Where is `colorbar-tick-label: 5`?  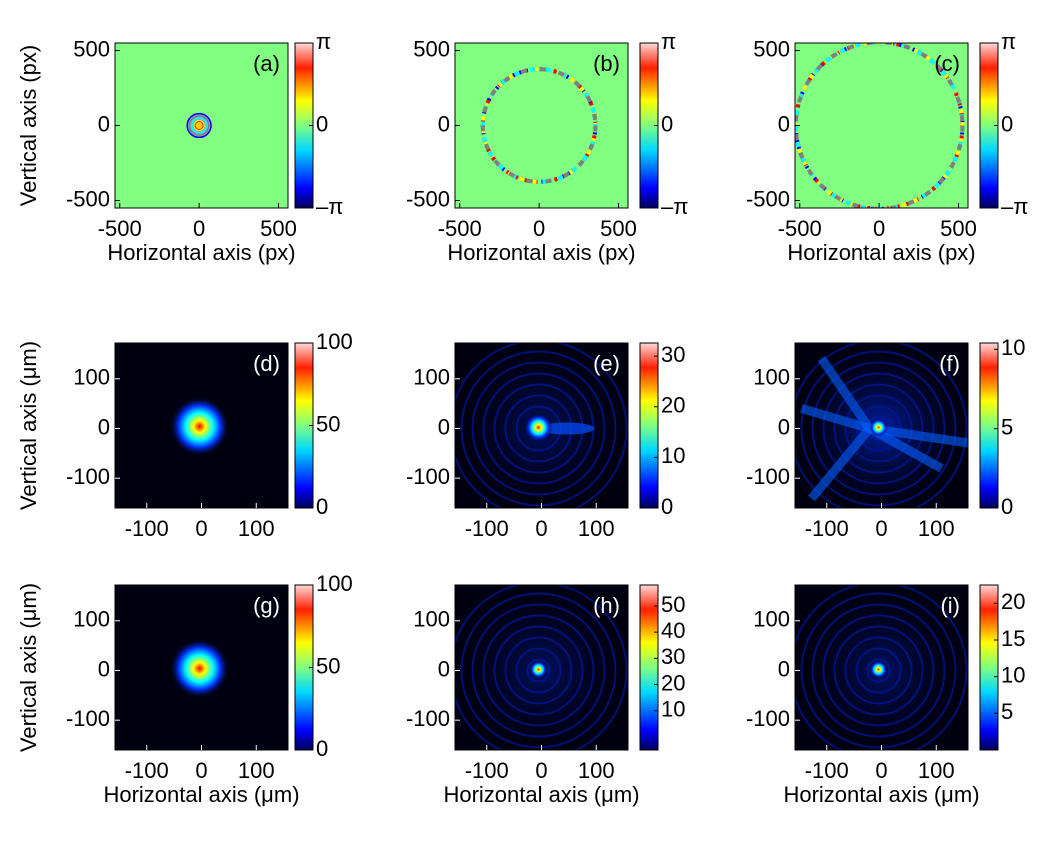 colorbar-tick-label: 5 is located at coordinates (1007, 711).